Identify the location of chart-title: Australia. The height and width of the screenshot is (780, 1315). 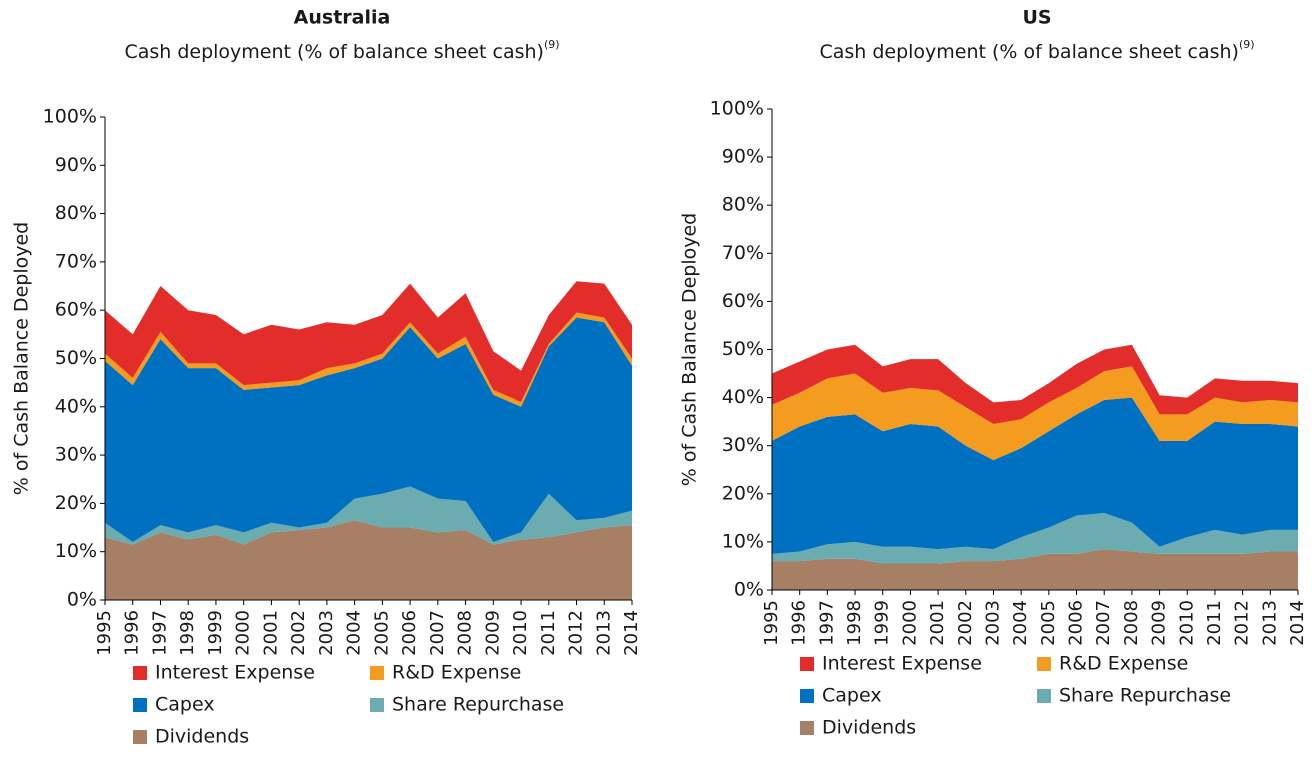
(342, 18).